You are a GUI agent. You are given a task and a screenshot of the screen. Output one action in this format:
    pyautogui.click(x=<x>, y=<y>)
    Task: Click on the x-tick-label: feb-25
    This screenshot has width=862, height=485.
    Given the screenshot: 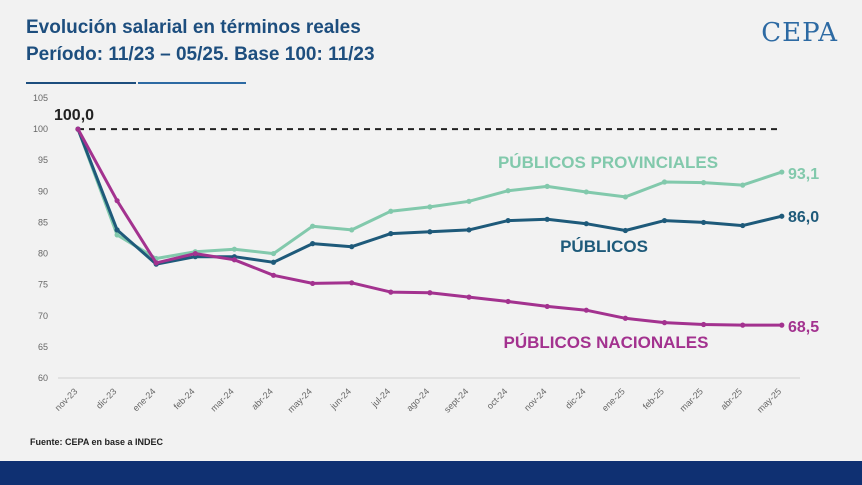 What is the action you would take?
    pyautogui.click(x=653, y=398)
    